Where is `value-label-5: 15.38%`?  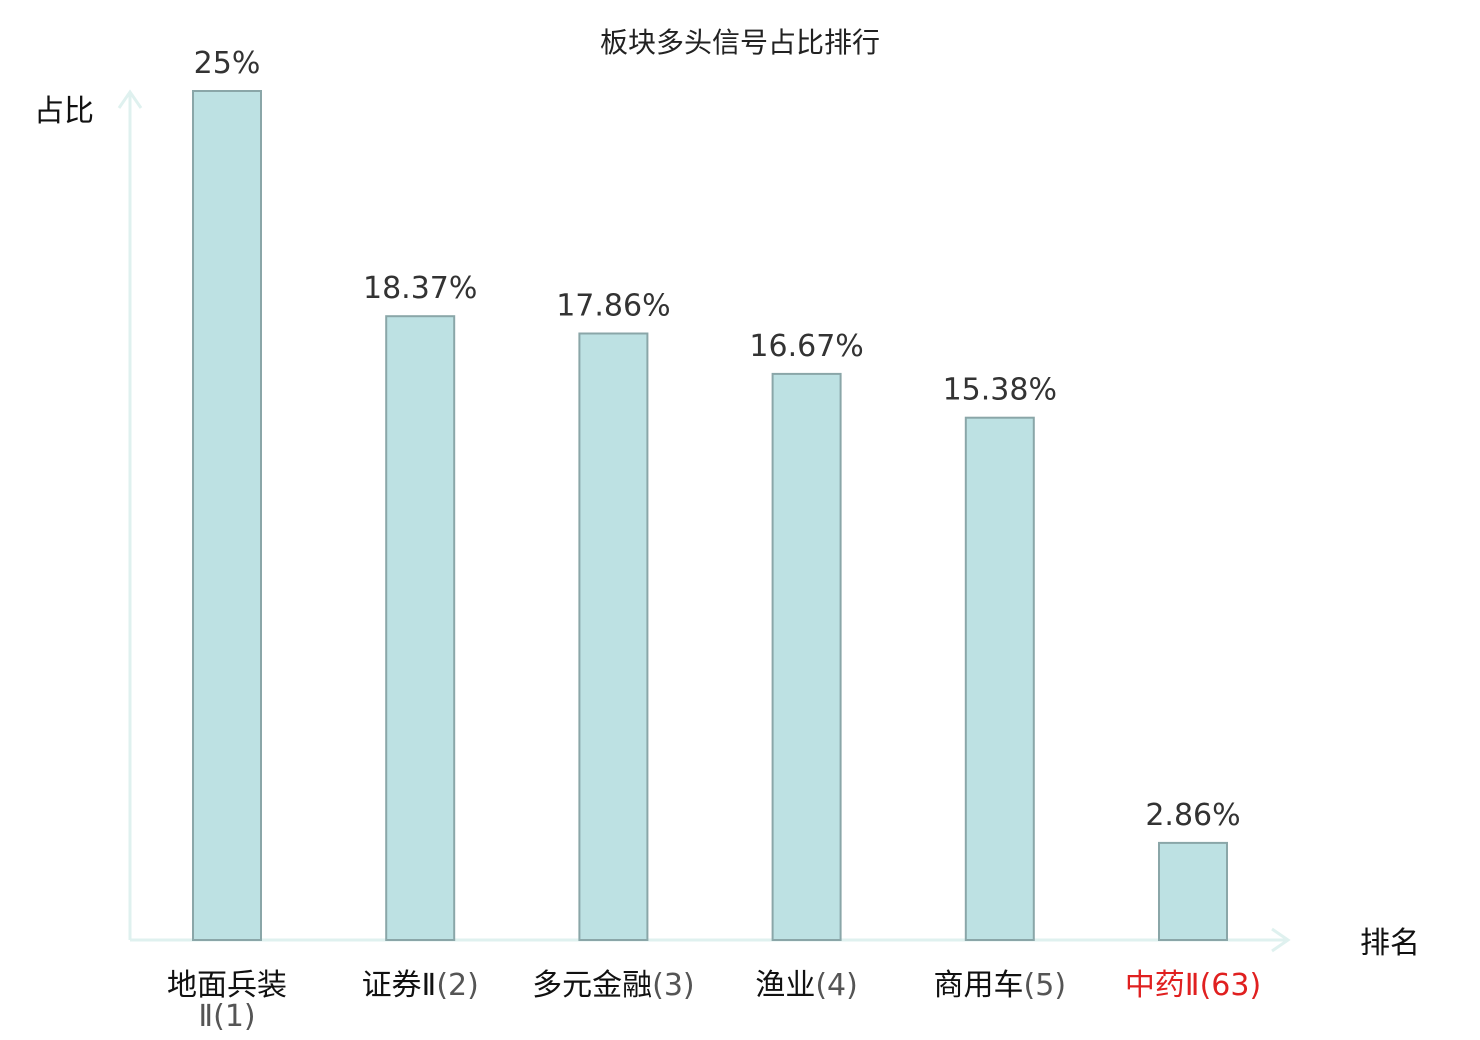 value-label-5: 15.38% is located at coordinates (1000, 390).